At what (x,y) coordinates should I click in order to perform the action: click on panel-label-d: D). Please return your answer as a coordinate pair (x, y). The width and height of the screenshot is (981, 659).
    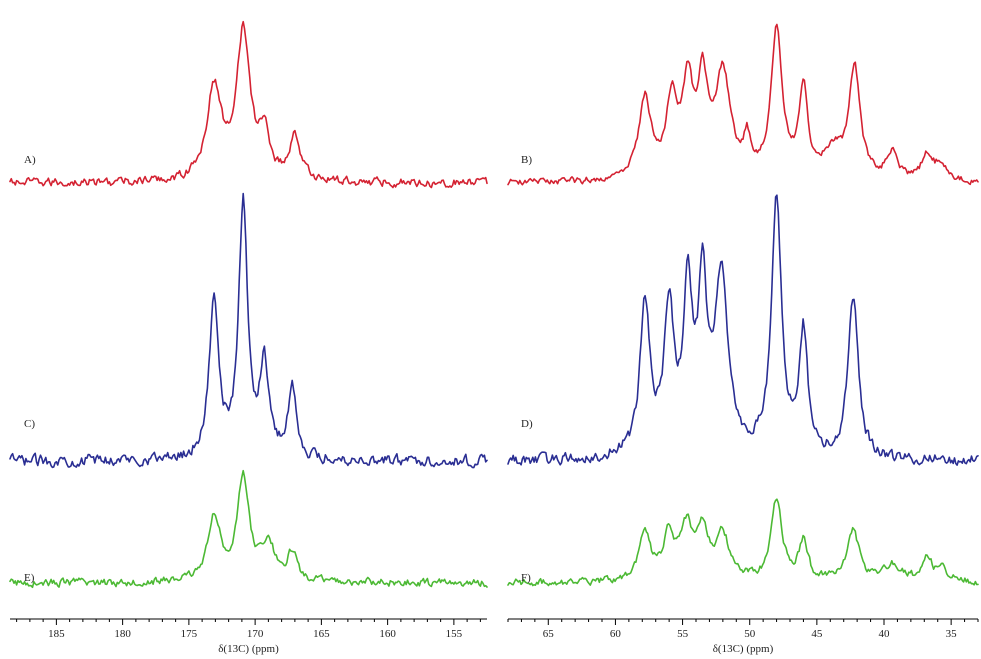
    Looking at the image, I should click on (527, 424).